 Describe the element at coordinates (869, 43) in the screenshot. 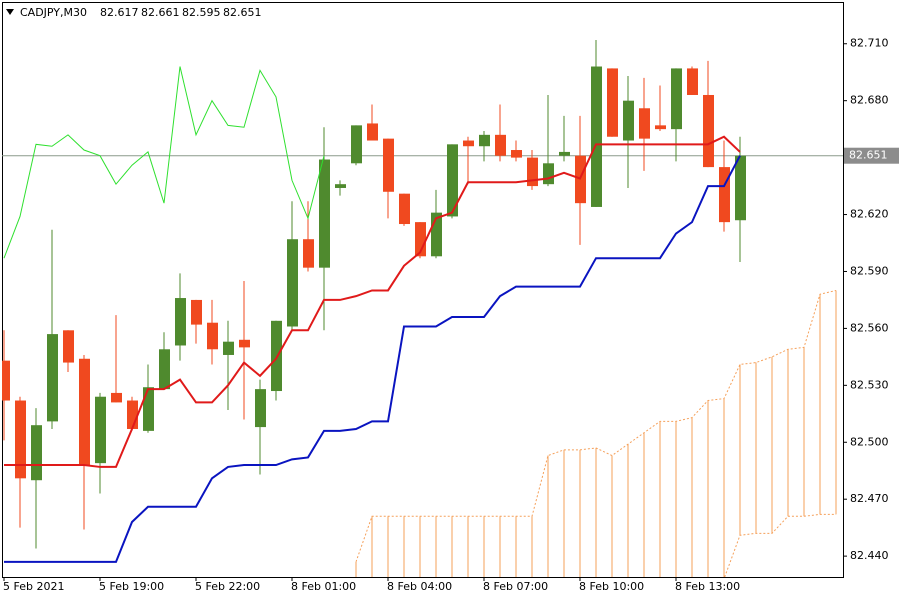

I see `y-tick-label: 82.710` at that location.